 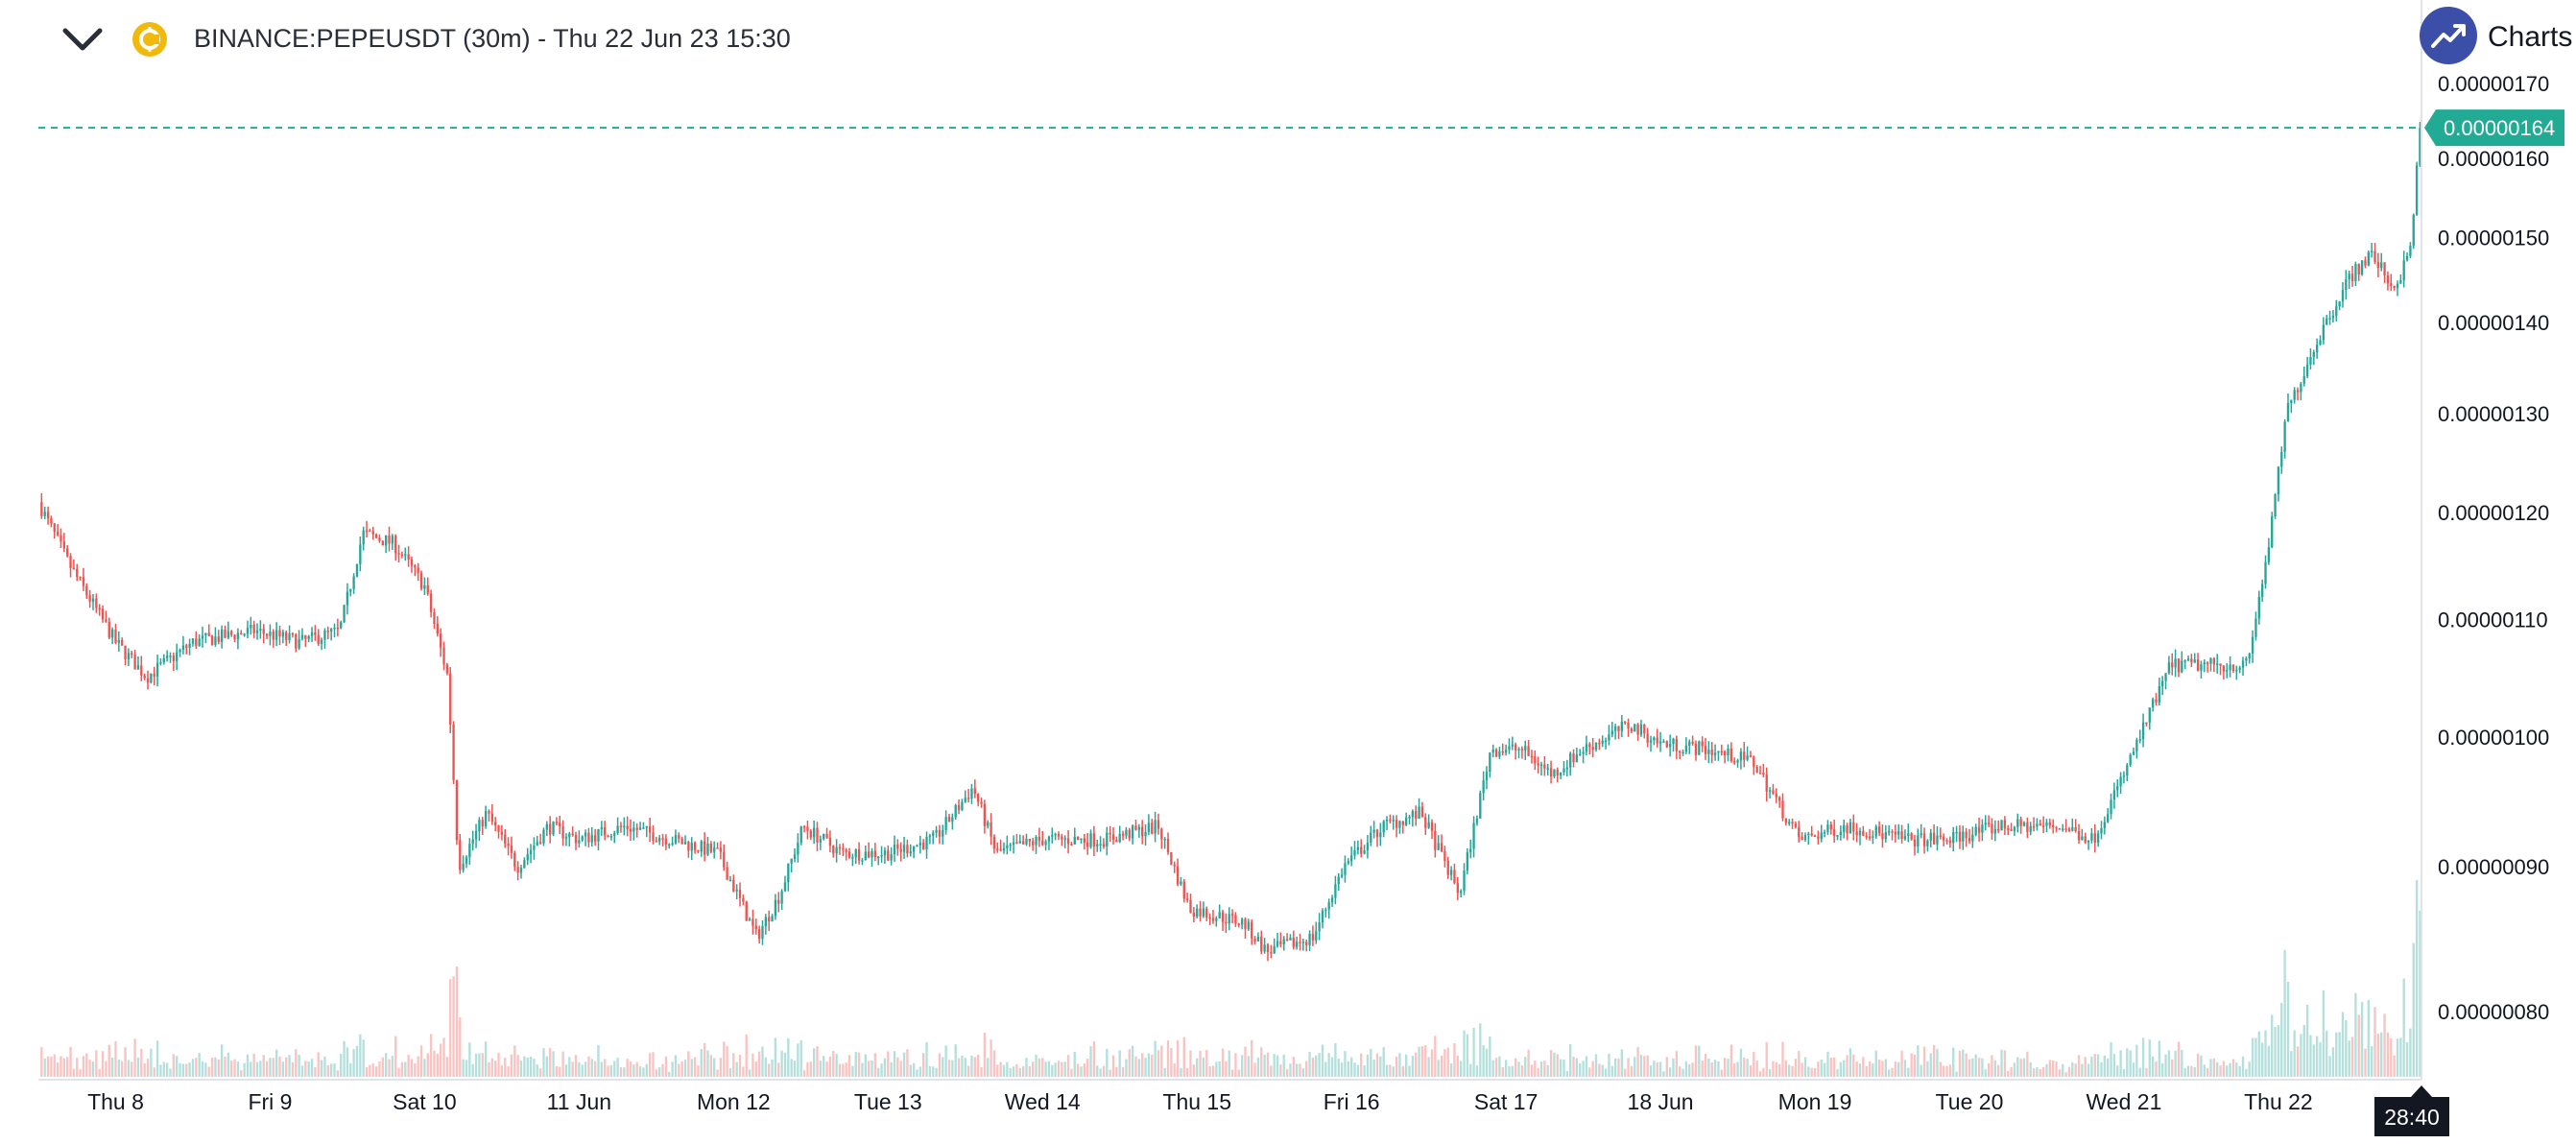 I want to click on charts-badge: Charts p, so click(x=2497, y=37).